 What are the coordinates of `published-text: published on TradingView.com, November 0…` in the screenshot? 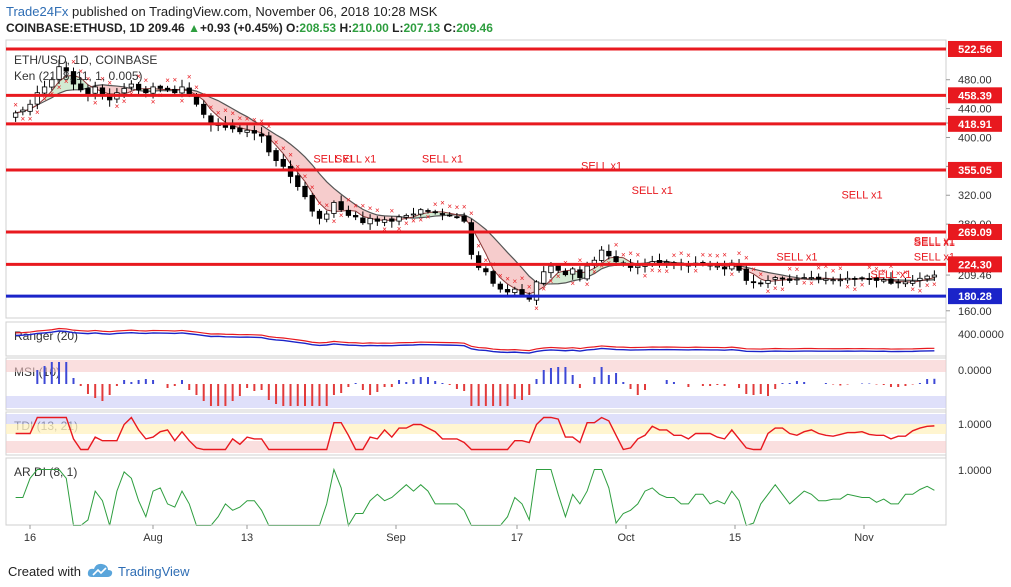 It's located at (255, 11).